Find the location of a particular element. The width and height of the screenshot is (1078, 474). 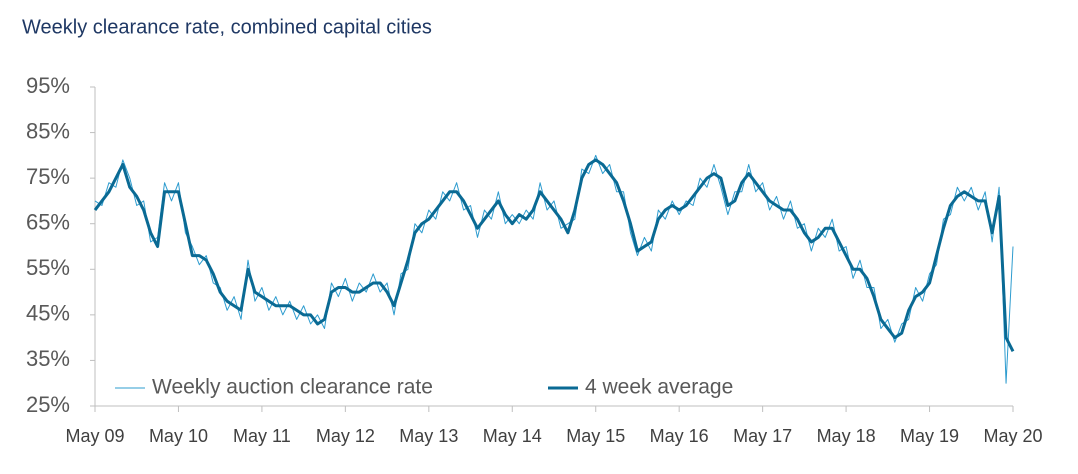

y-tick-label: 65% is located at coordinates (48, 222).